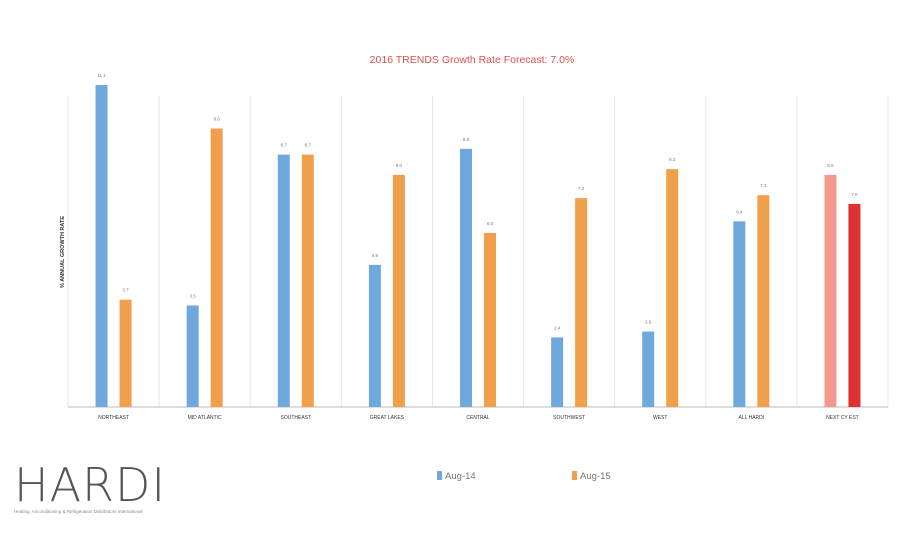 The image size is (900, 550). I want to click on x-tick-label: CENTRAL, so click(478, 418).